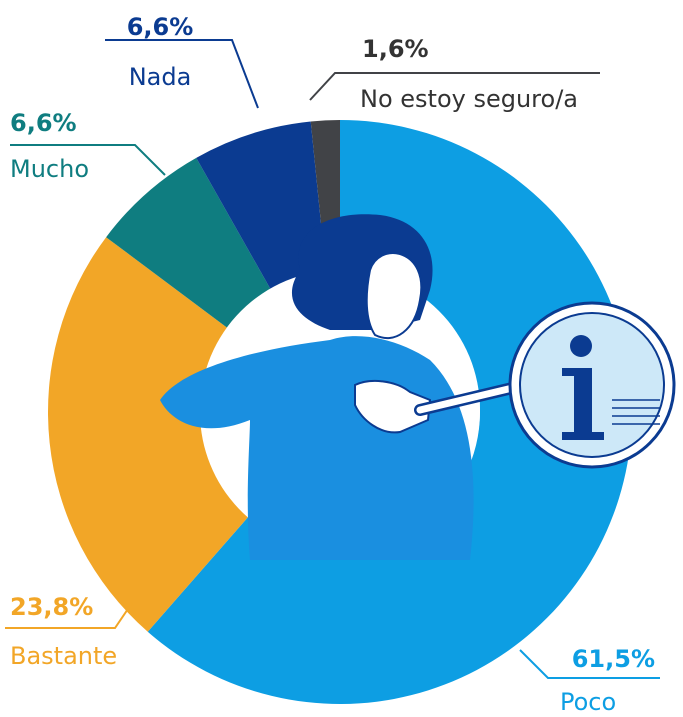 Image resolution: width=683 pixels, height=717 pixels. I want to click on handle-inner, so click(472, 397).